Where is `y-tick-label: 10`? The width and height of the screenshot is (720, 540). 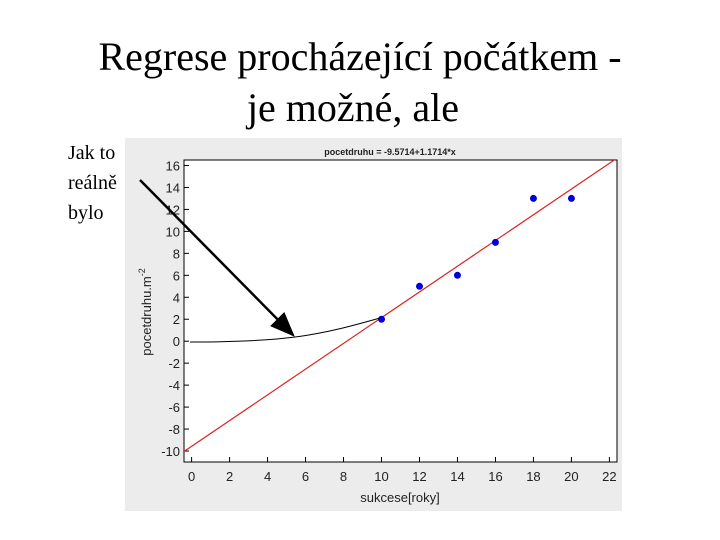
y-tick-label: 10 is located at coordinates (173, 231).